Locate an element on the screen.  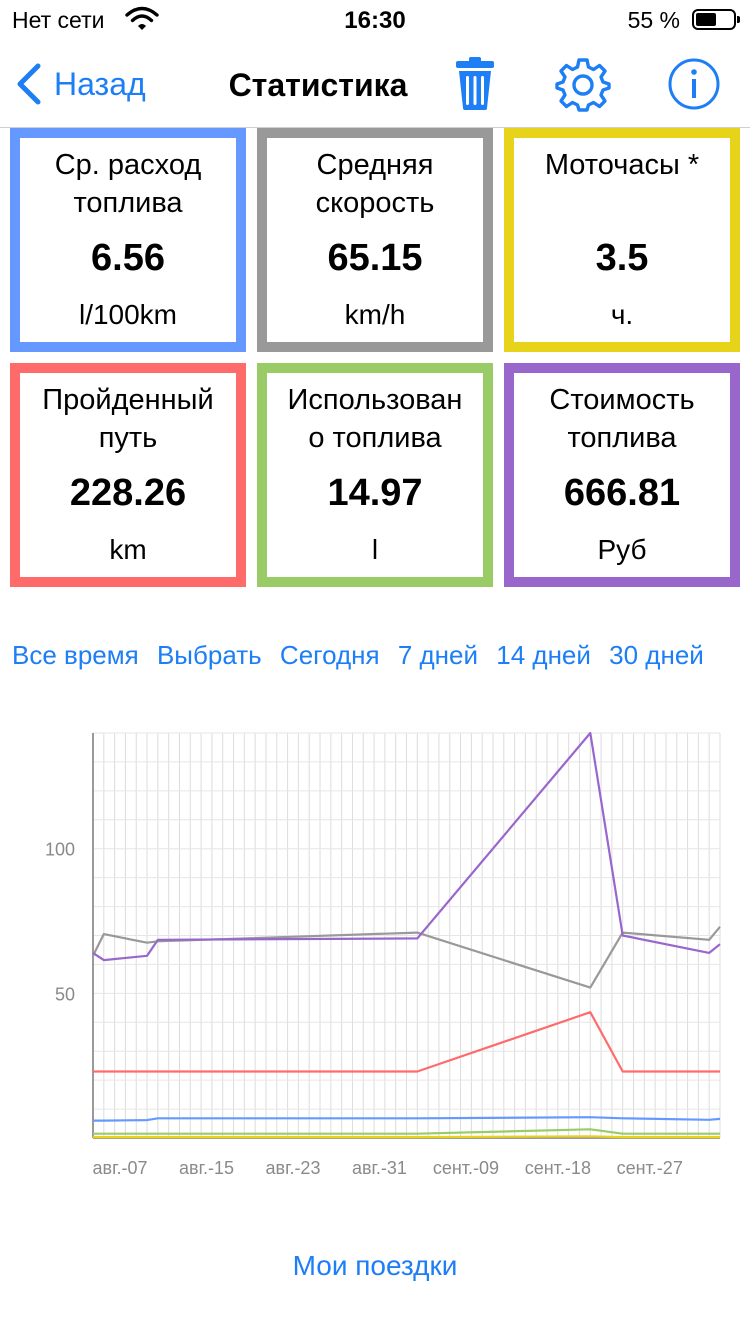
stat-tile-fuel-used: Использован о топлива 14.97 l is located at coordinates (375, 475).